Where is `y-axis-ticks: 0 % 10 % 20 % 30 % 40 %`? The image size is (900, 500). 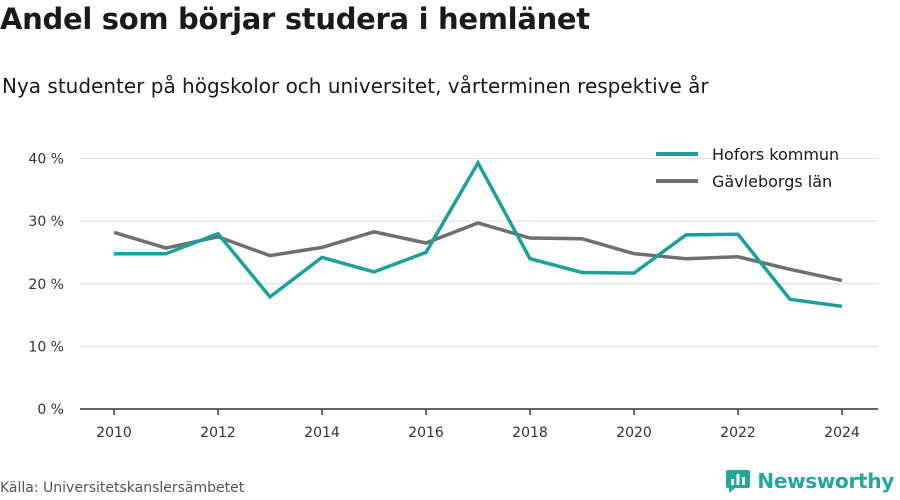
y-axis-ticks: 0 % 10 % 20 % 30 % 40 % is located at coordinates (46, 285).